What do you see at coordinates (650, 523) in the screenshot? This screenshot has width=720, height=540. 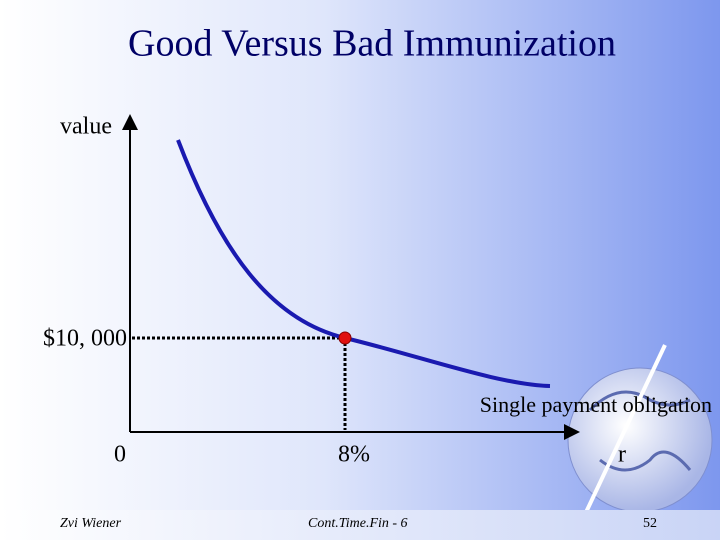 I see `page-number: 52` at bounding box center [650, 523].